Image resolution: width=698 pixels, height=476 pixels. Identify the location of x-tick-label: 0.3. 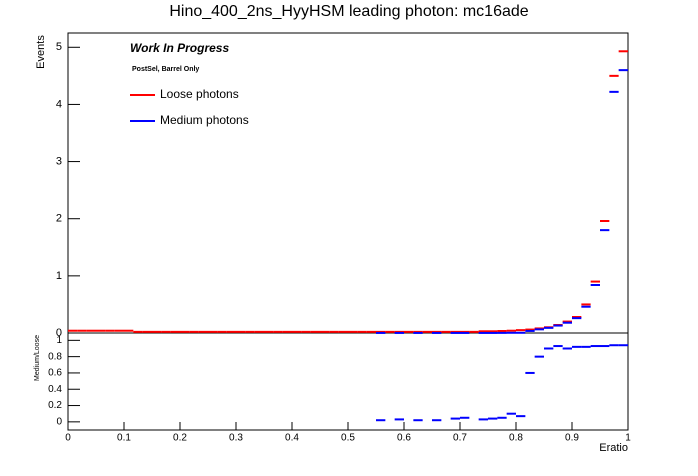
(236, 438).